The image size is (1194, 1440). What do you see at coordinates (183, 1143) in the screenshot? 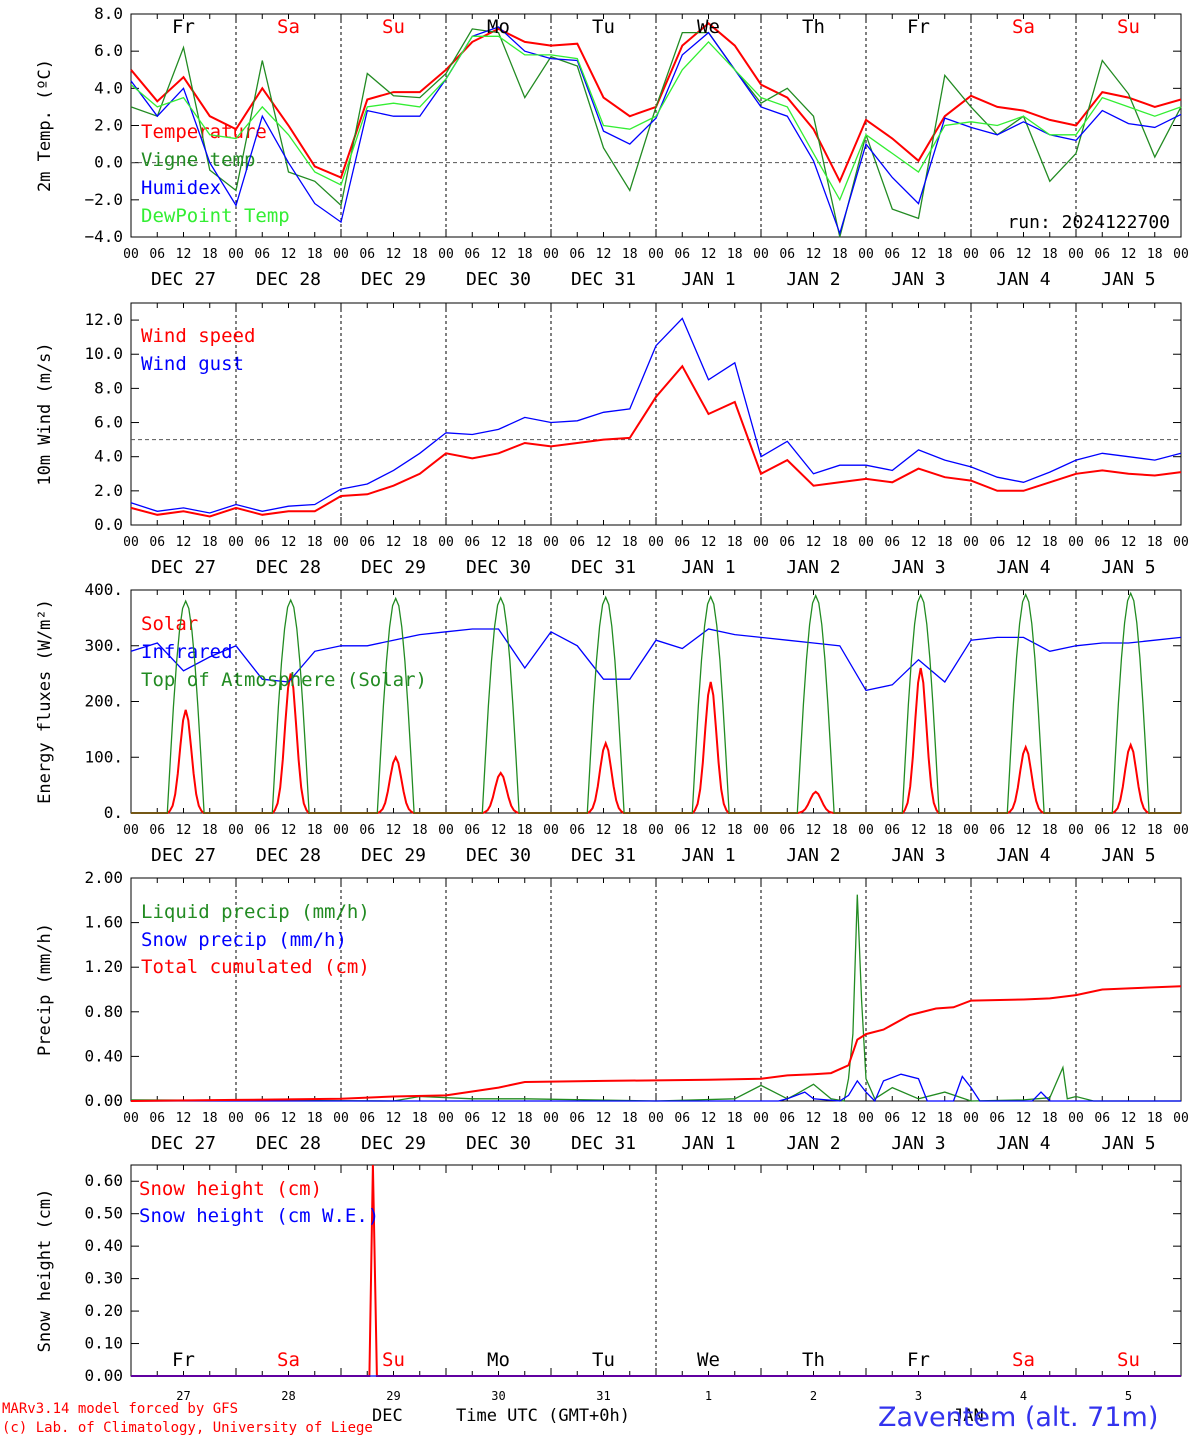
I see `x-date-label: DEC 27` at bounding box center [183, 1143].